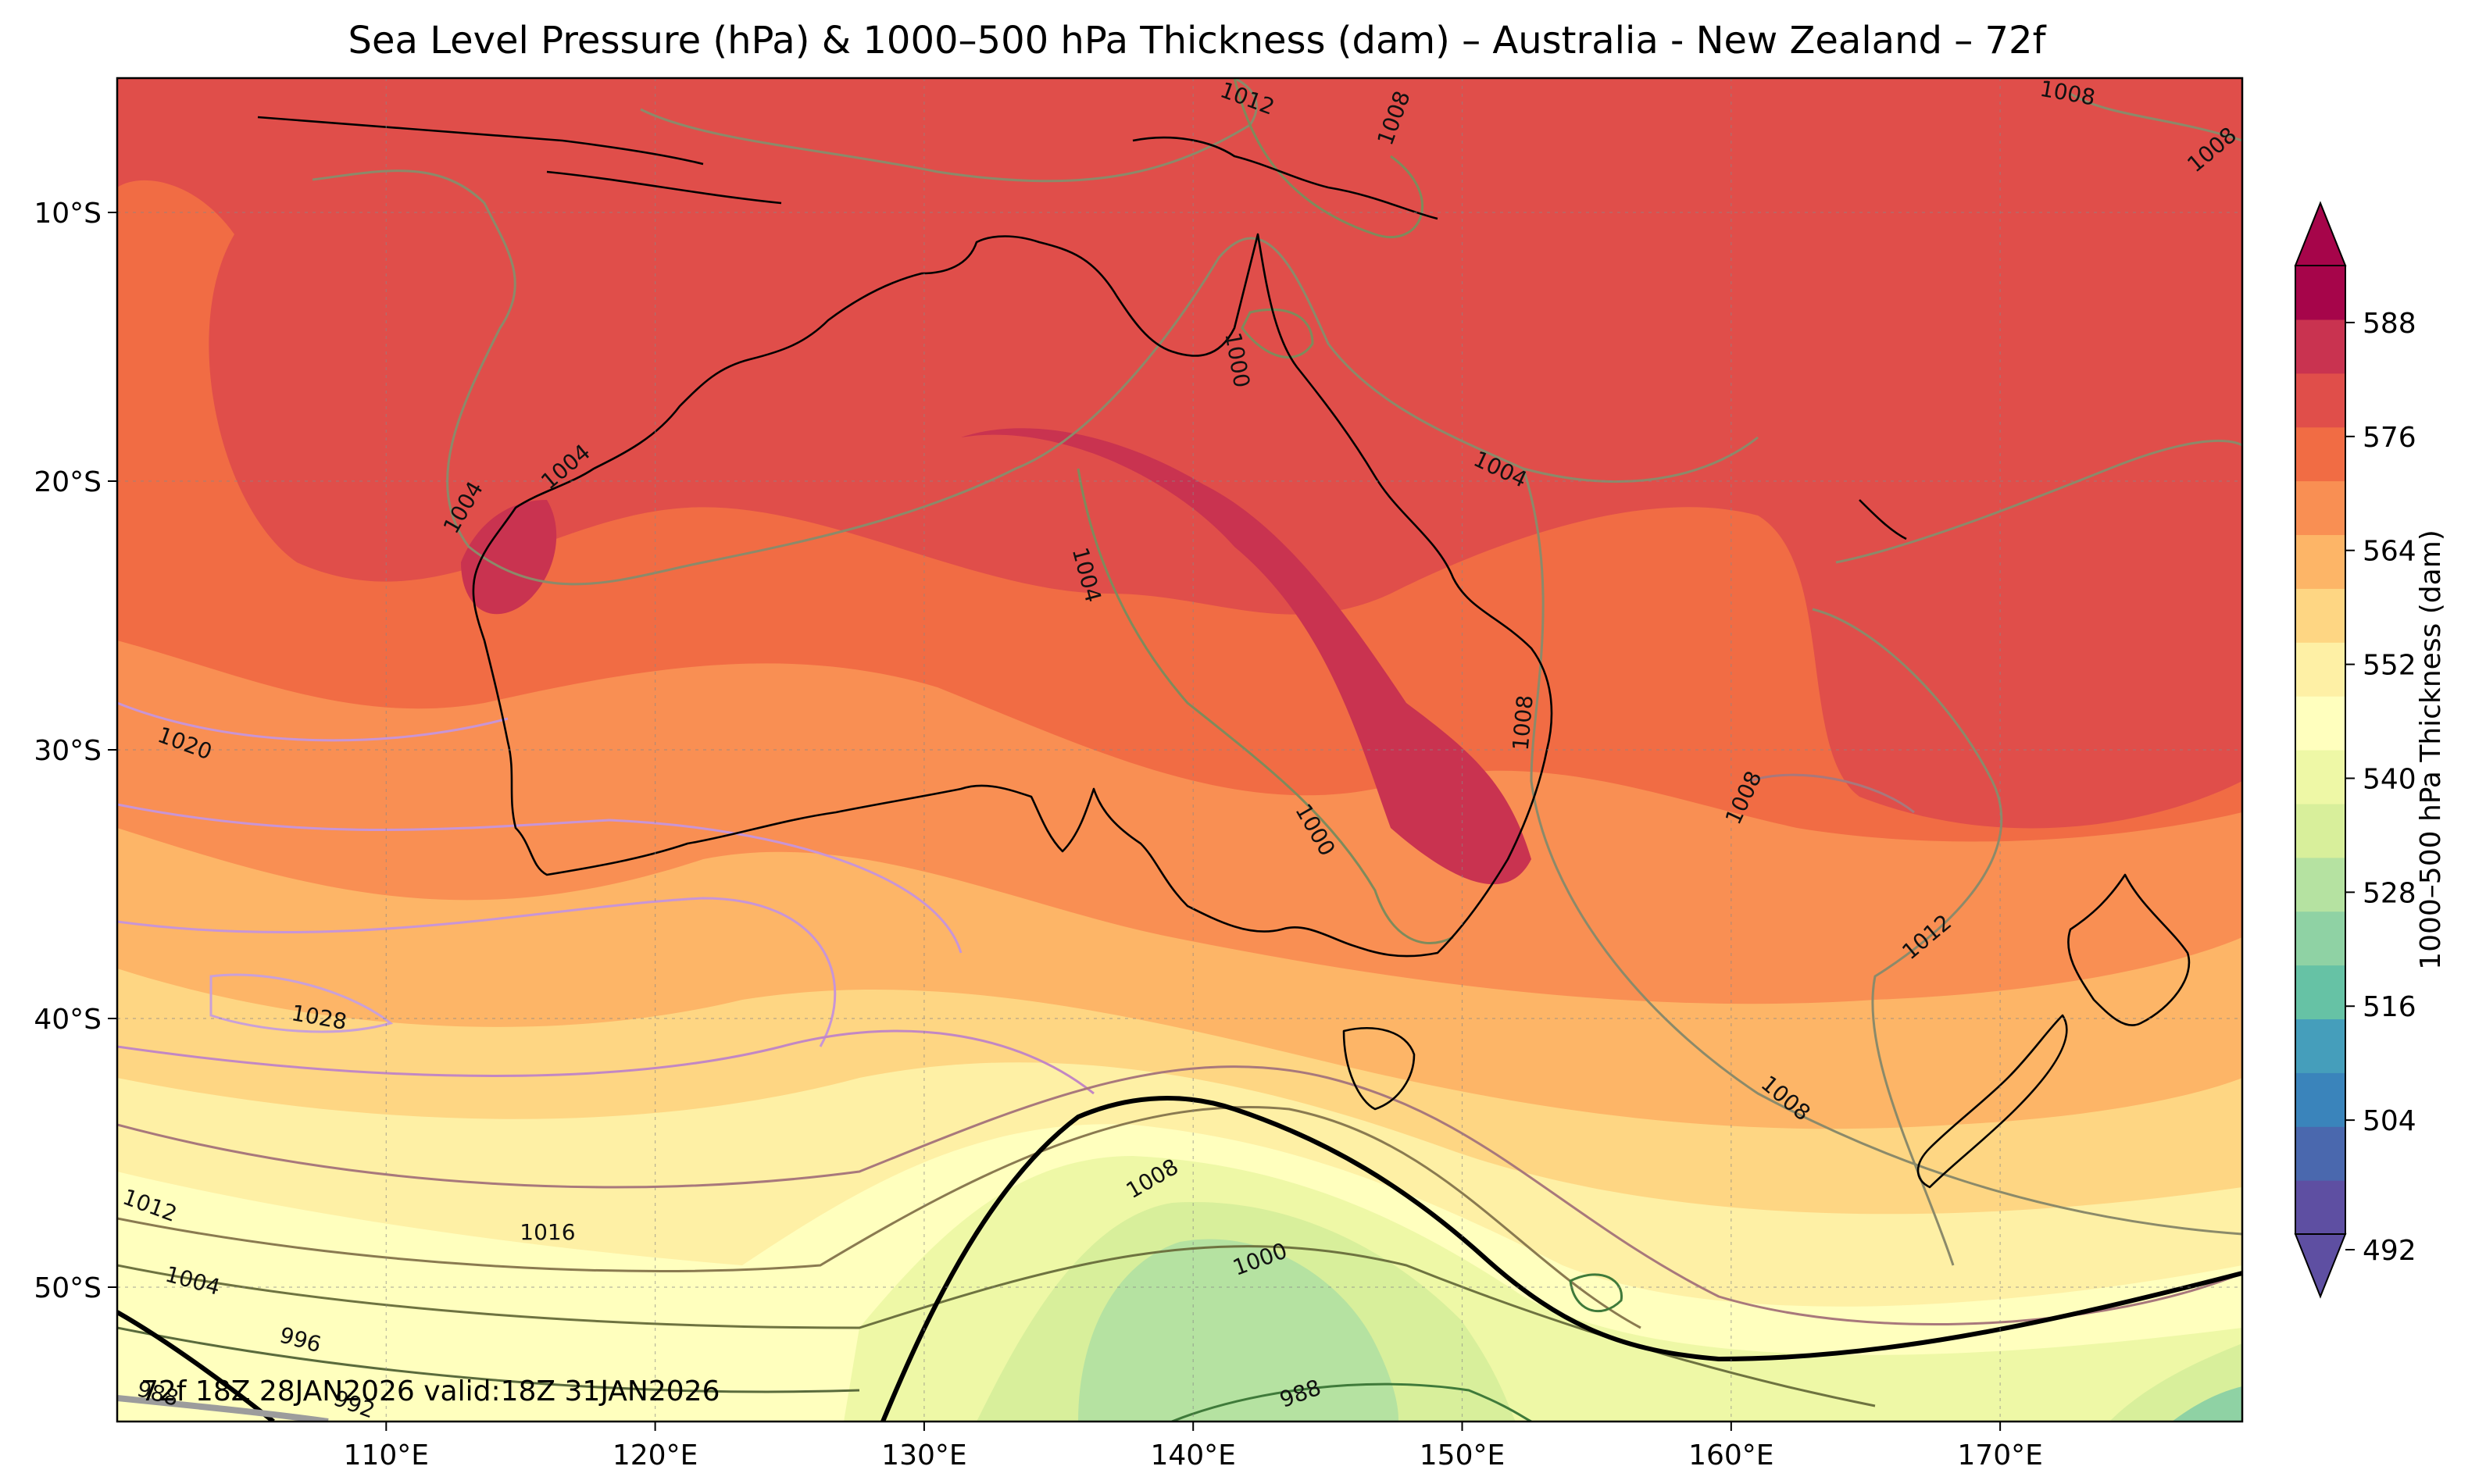 The image size is (2486, 1484). What do you see at coordinates (1462, 1455) in the screenshot?
I see `lon-tick-label: 150°E` at bounding box center [1462, 1455].